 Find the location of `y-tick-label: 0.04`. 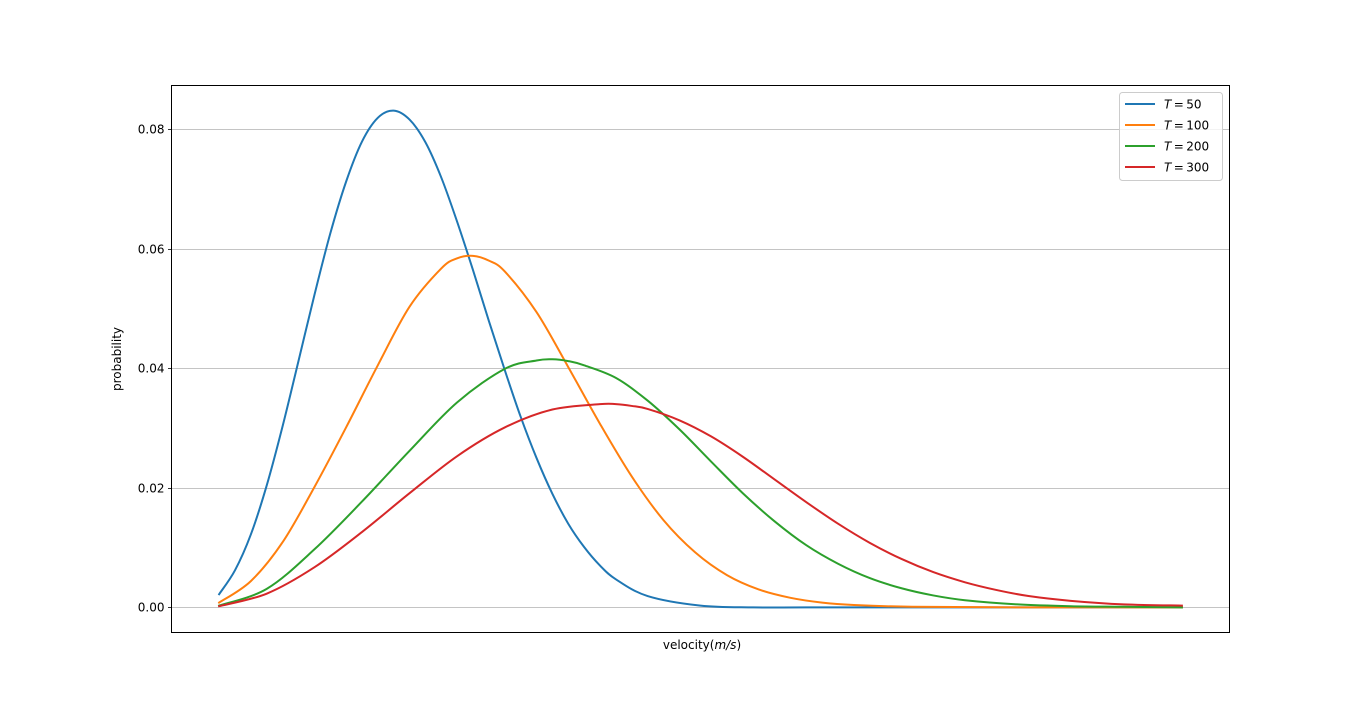

y-tick-label: 0.04 is located at coordinates (151, 369).